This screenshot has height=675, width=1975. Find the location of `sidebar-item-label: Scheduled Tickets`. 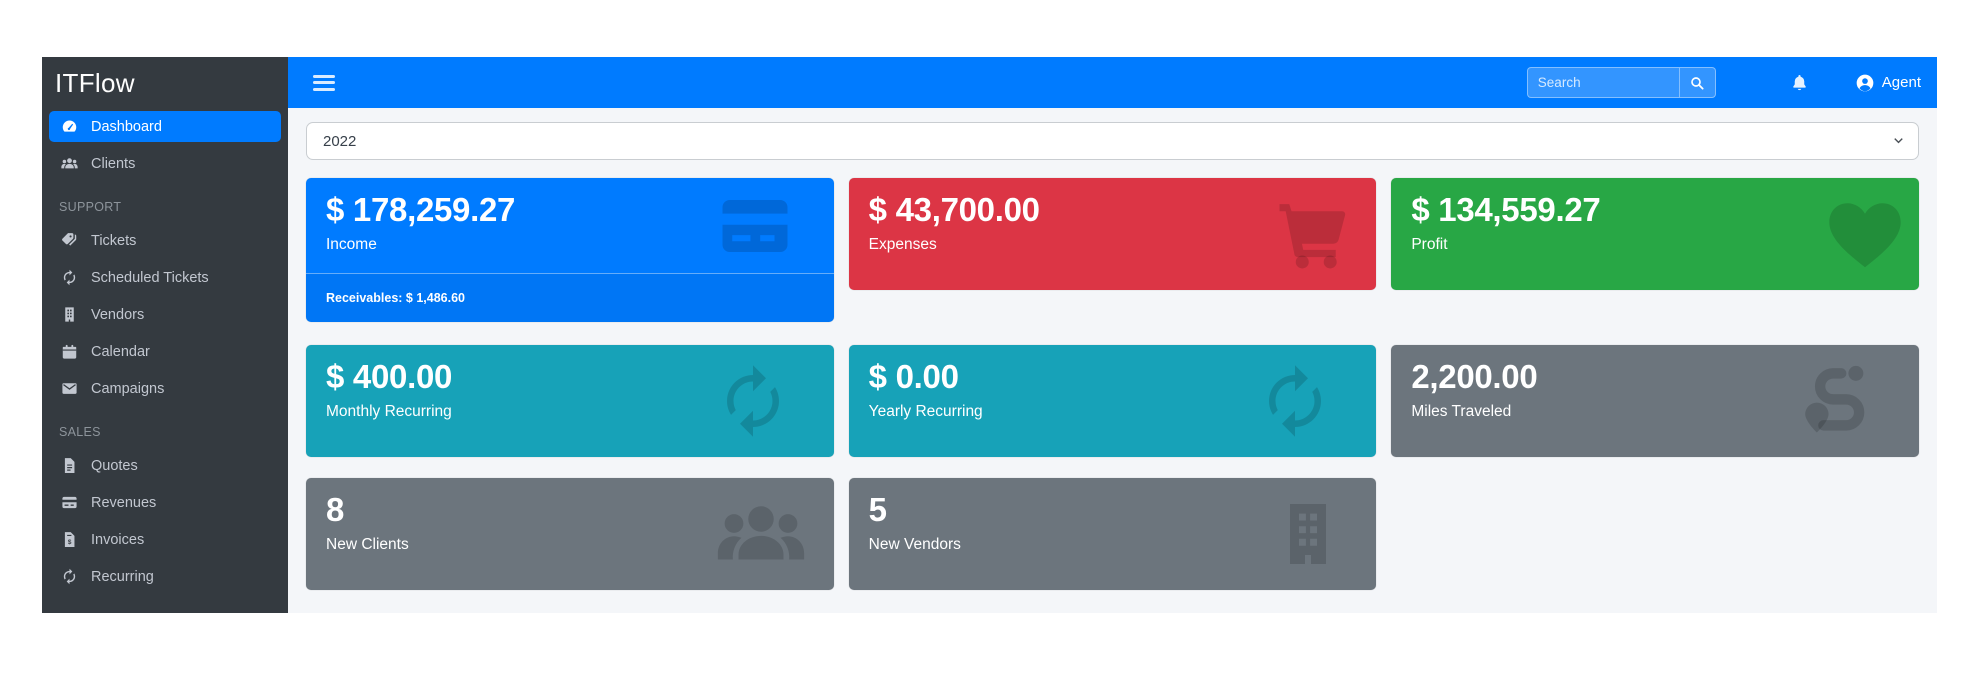

sidebar-item-label: Scheduled Tickets is located at coordinates (150, 277).